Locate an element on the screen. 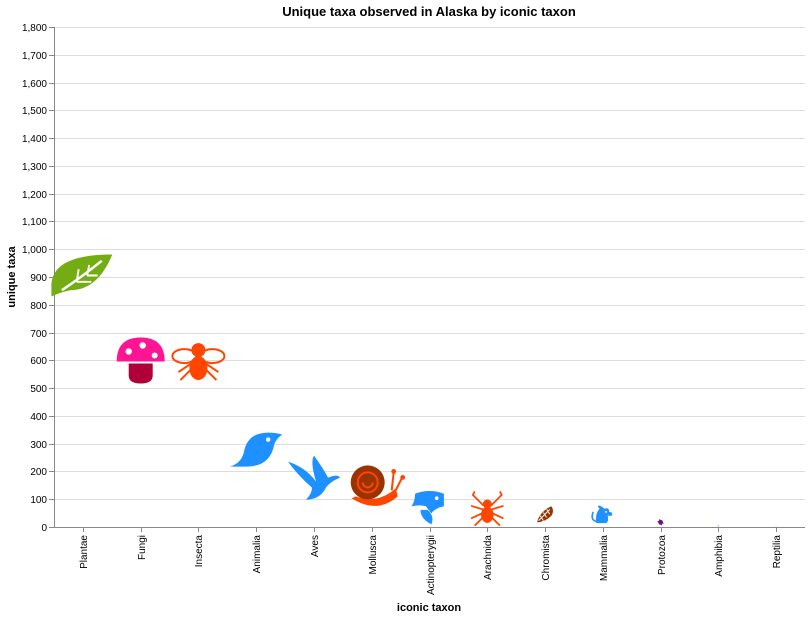 The width and height of the screenshot is (810, 619). y-tick-label: 1,800 is located at coordinates (34, 28).